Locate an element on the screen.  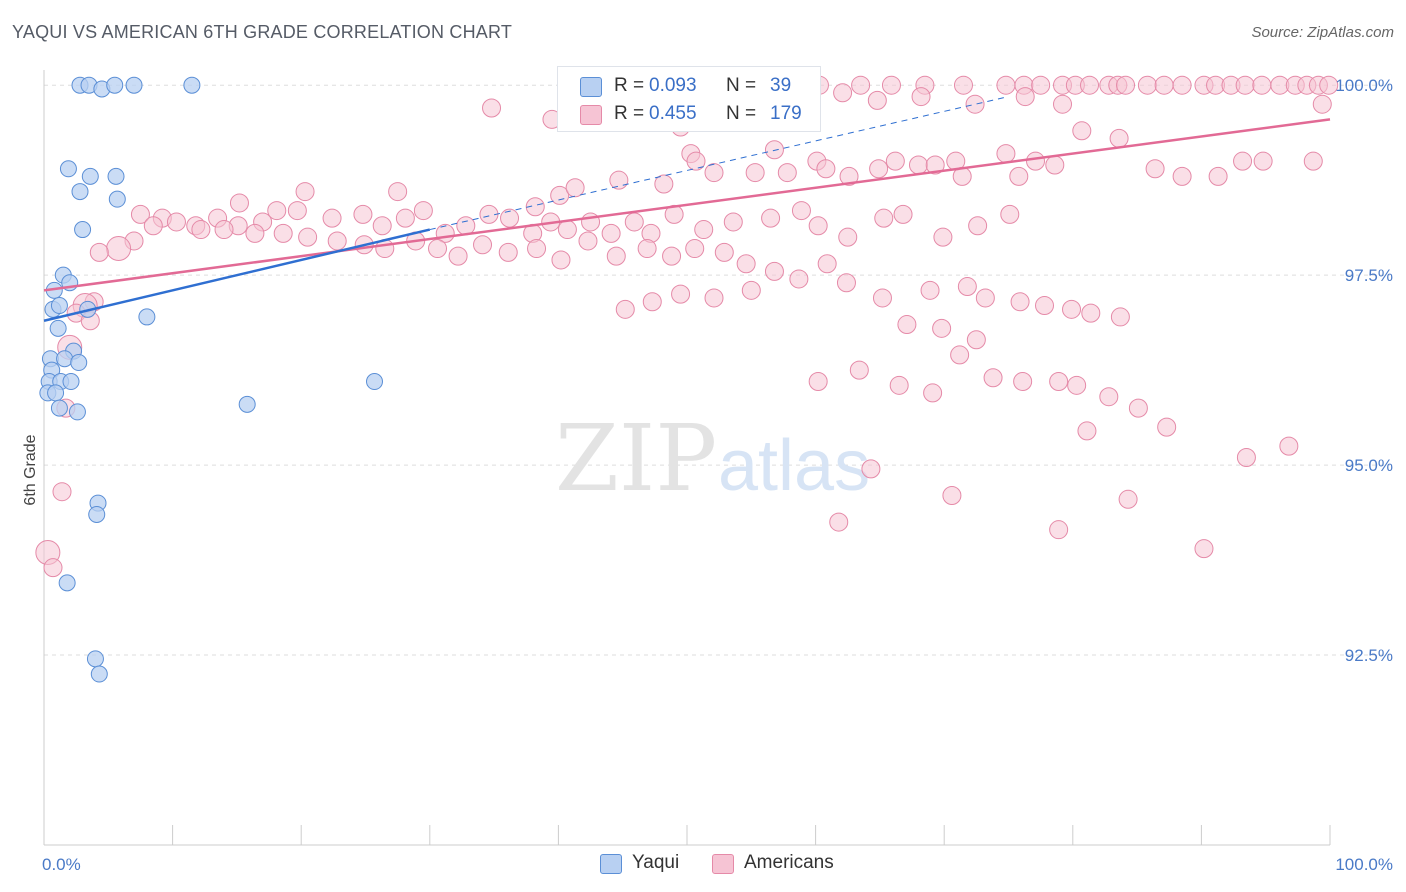
legend-r-value: 0.455 is located at coordinates (673, 113).